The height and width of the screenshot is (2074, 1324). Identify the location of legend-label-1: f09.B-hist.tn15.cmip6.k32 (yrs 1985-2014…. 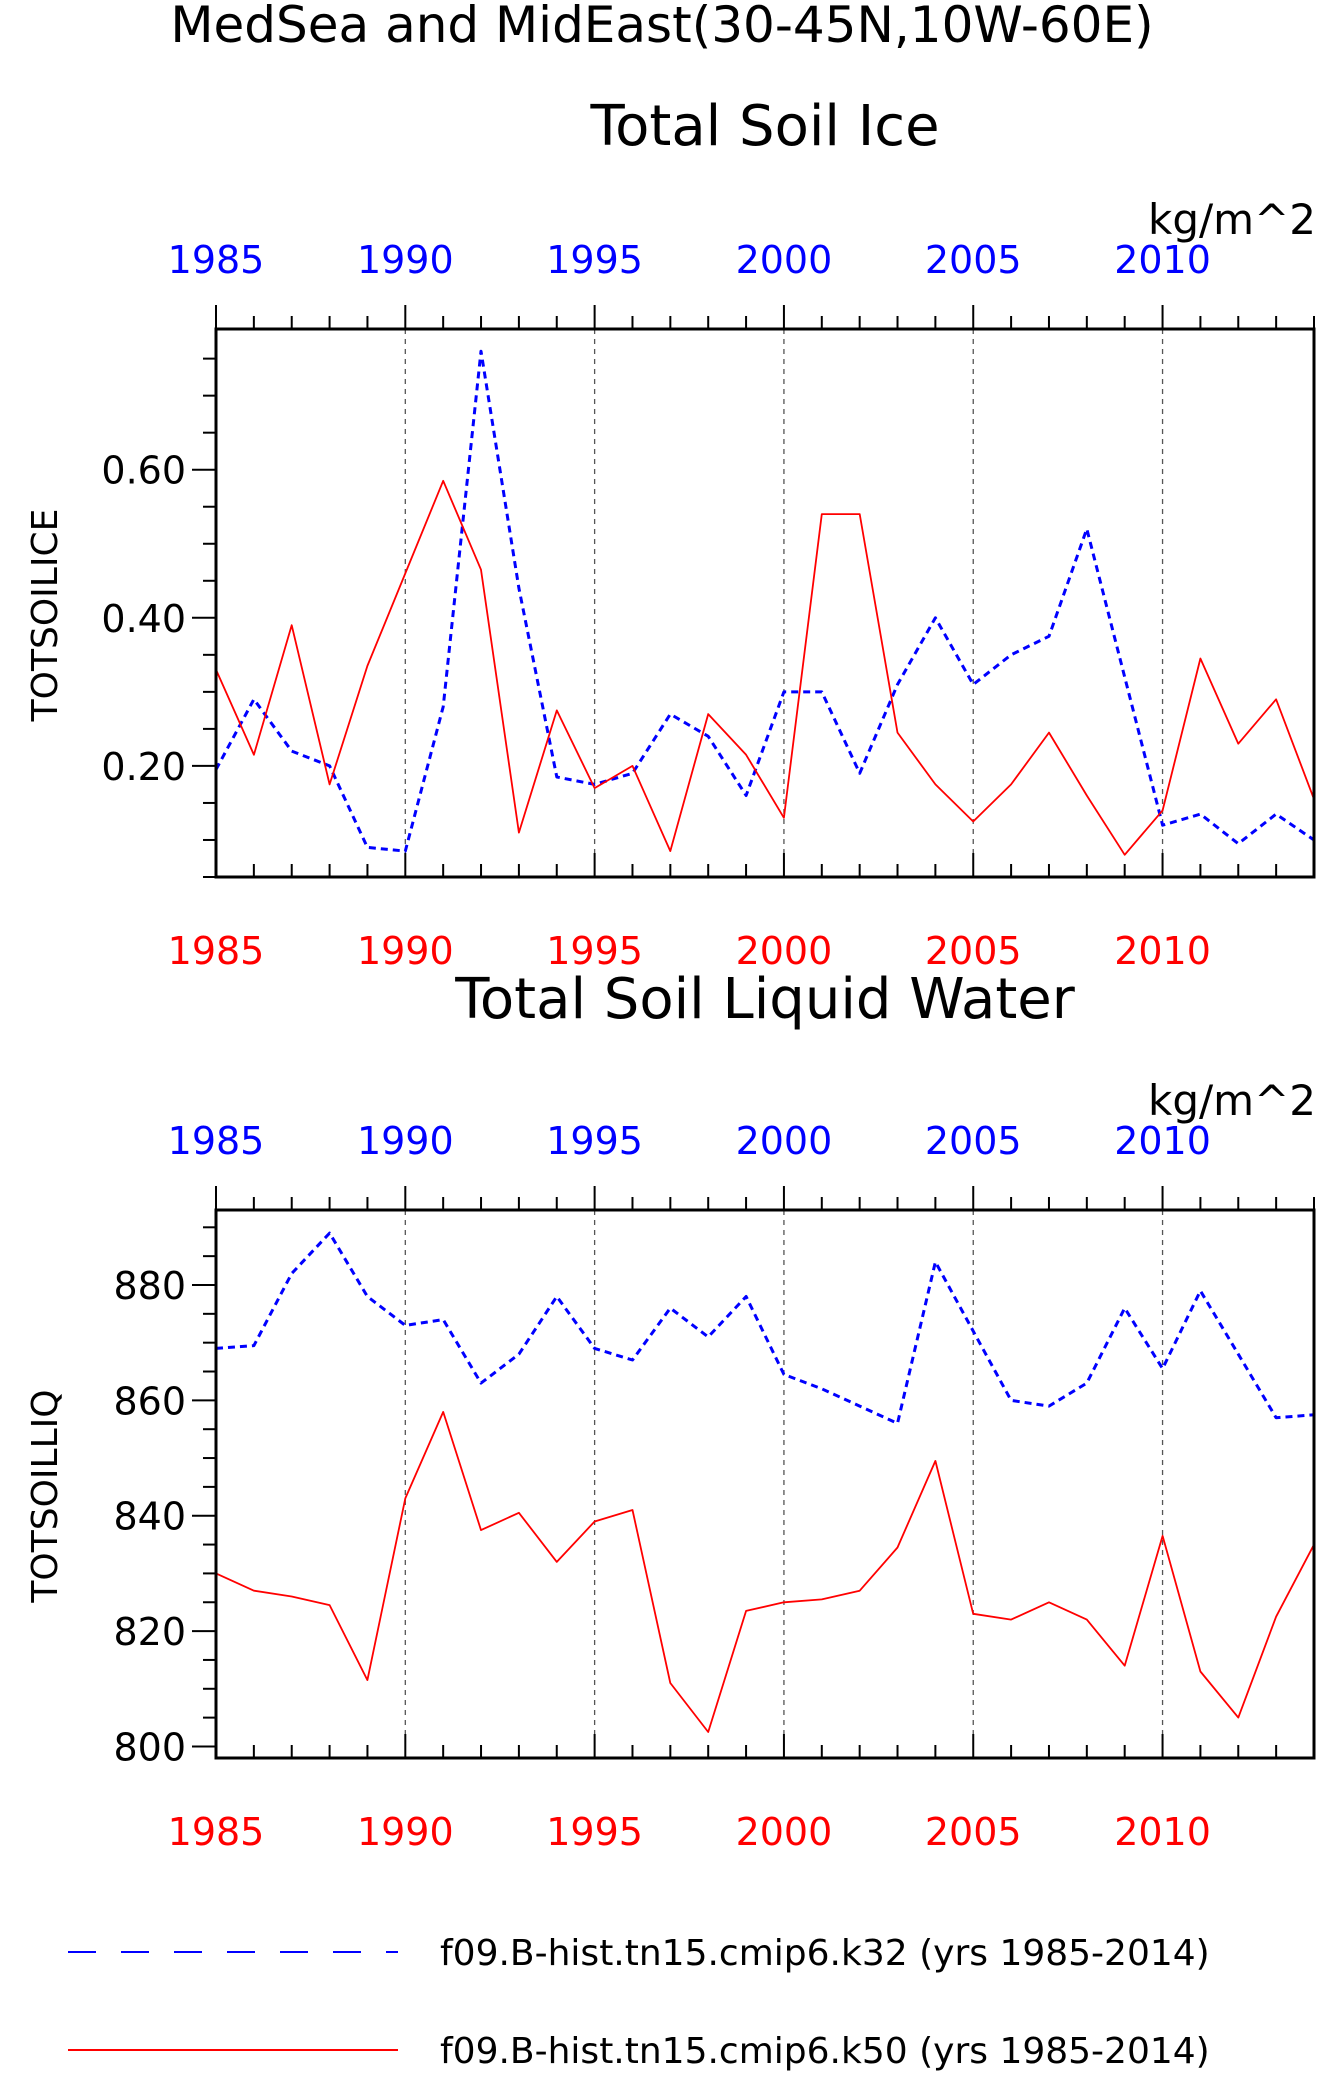
(825, 1953).